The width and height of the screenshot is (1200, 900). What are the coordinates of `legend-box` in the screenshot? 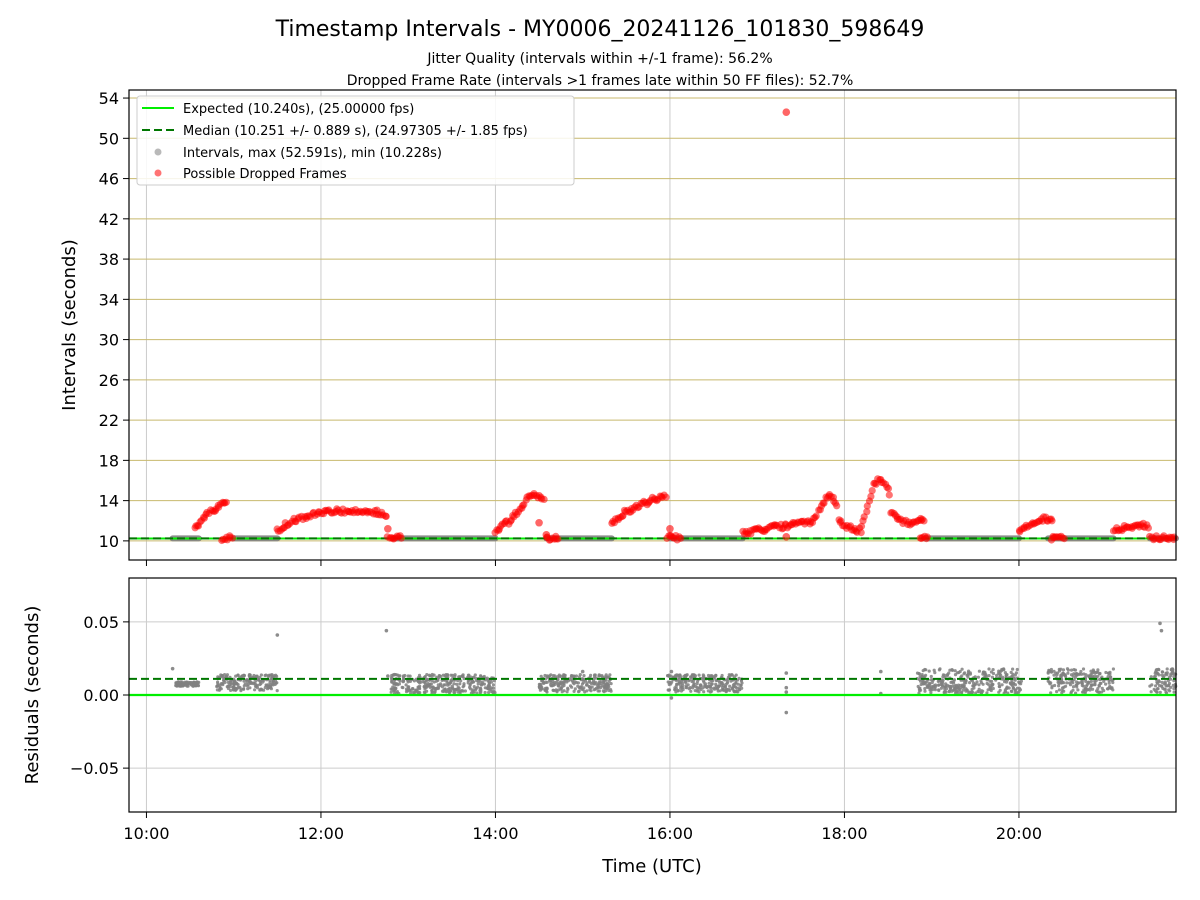 It's located at (355, 140).